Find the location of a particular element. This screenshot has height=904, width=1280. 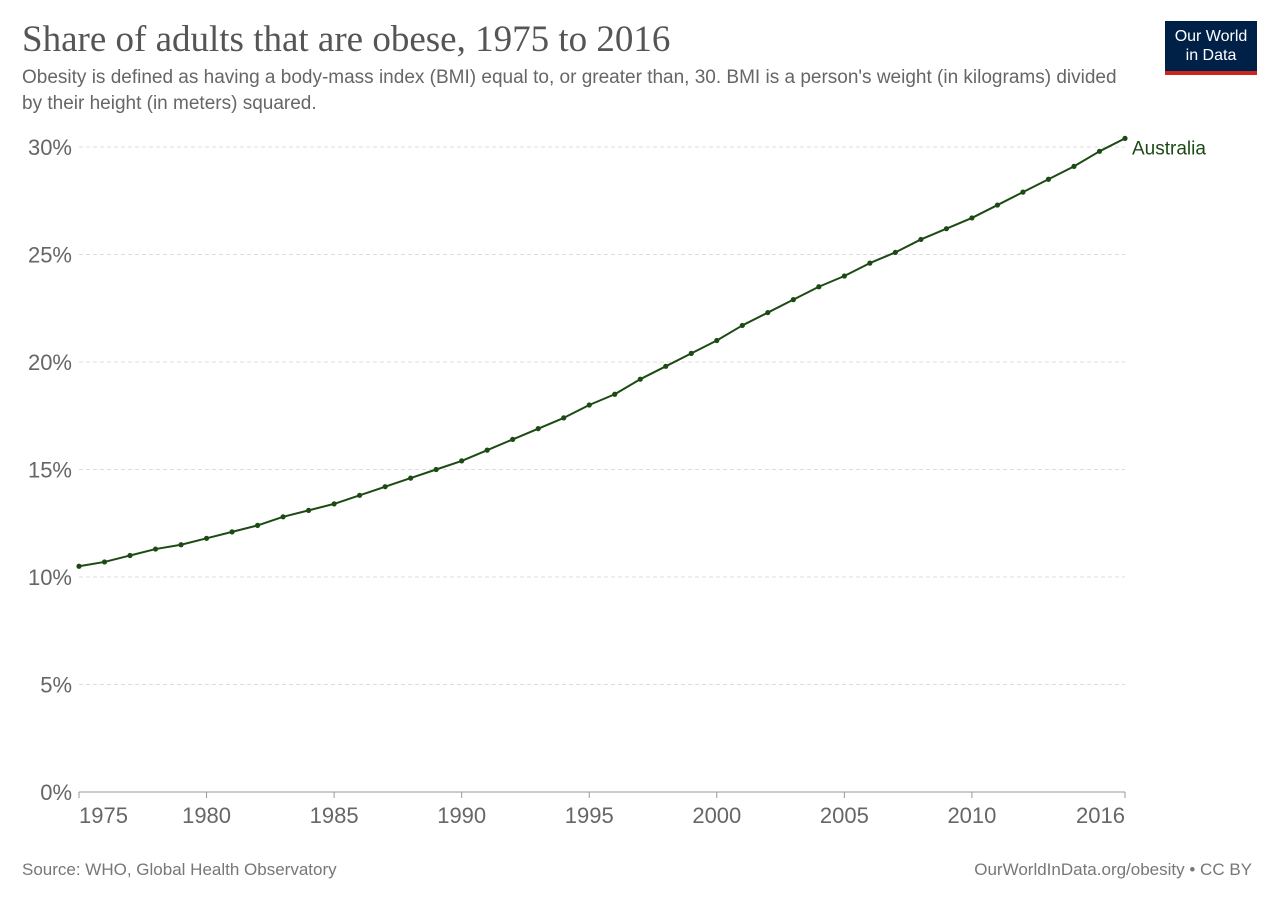

logo-line-2: in Data is located at coordinates (1211, 55).